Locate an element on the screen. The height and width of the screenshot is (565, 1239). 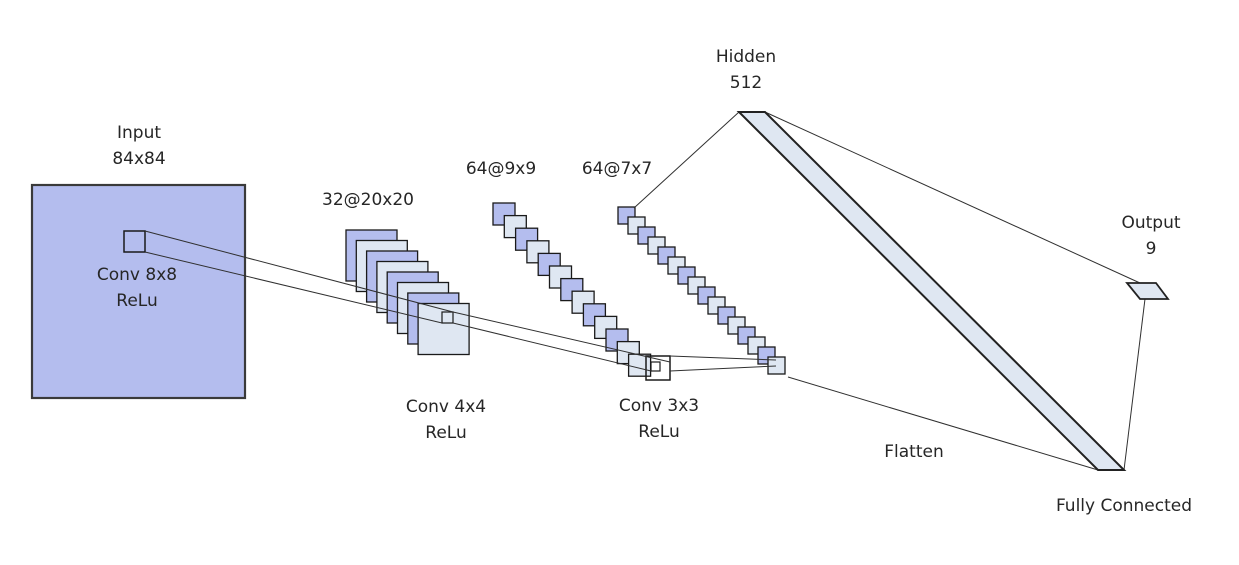
layer1-shape-label: 32@20x20 is located at coordinates (368, 200).